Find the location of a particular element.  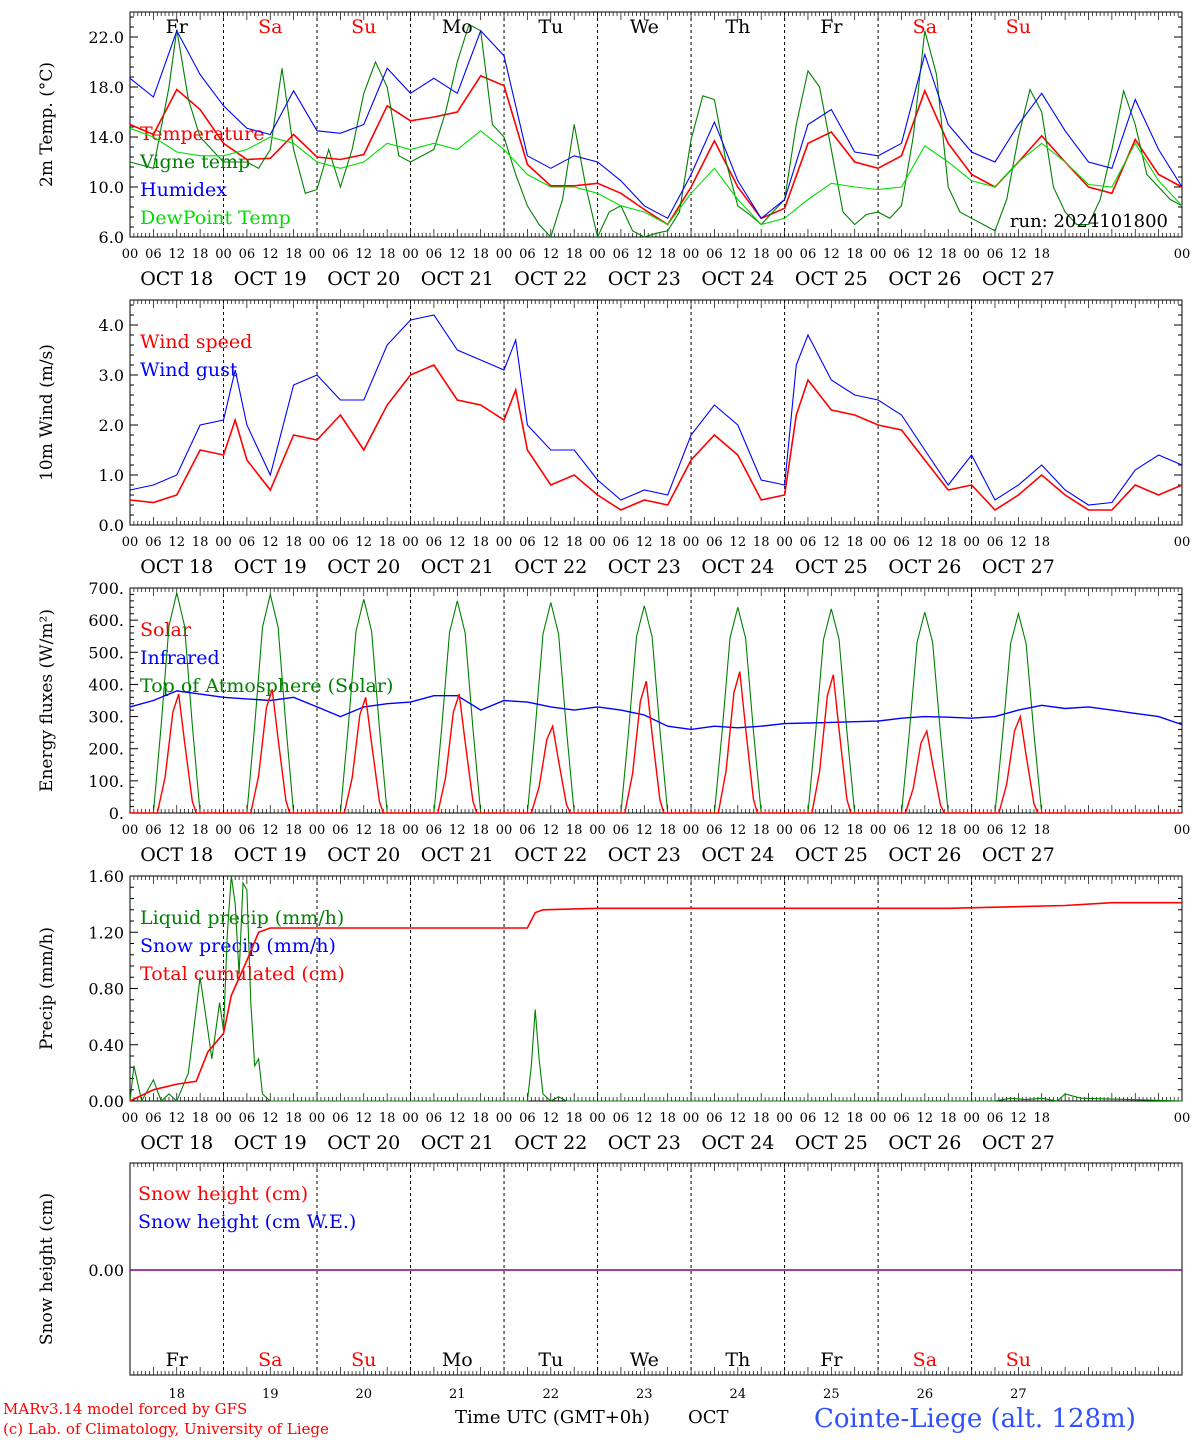

series-line-temperature is located at coordinates (656, 150).